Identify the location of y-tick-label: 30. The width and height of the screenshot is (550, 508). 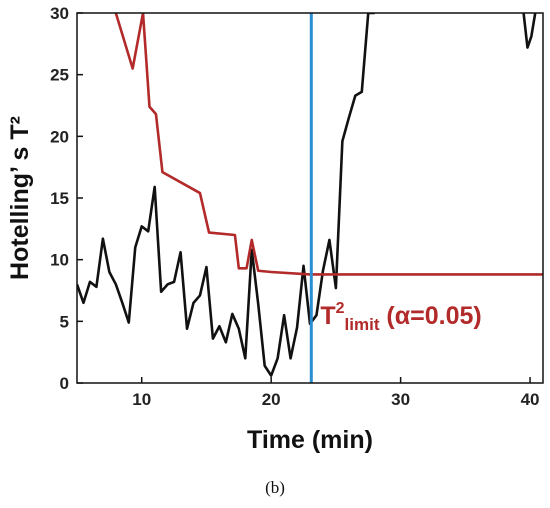
(59, 13).